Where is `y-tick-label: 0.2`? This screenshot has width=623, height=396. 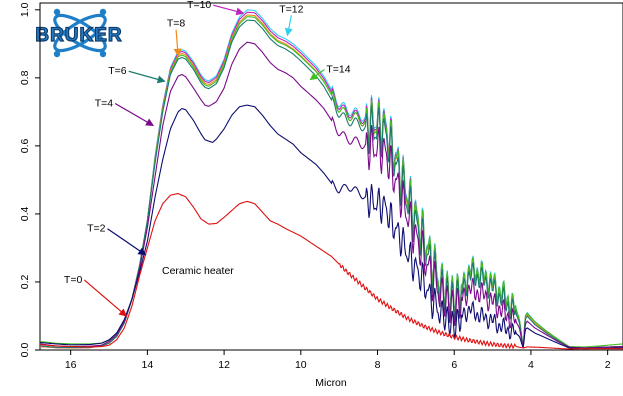
y-tick-label: 0.2 is located at coordinates (25, 282).